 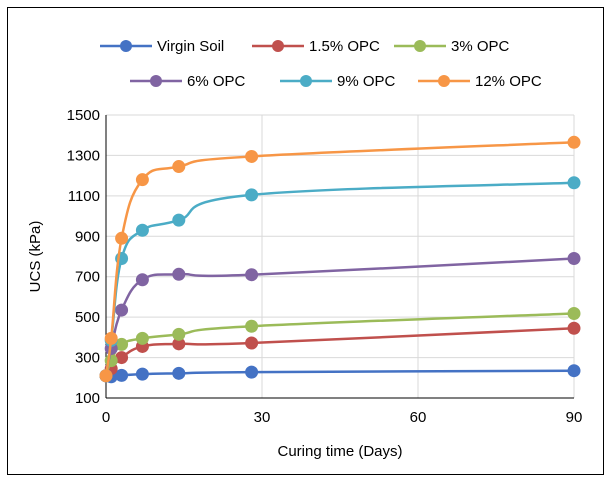 I want to click on legend-label-9-opc: 9% OPC, so click(x=366, y=81).